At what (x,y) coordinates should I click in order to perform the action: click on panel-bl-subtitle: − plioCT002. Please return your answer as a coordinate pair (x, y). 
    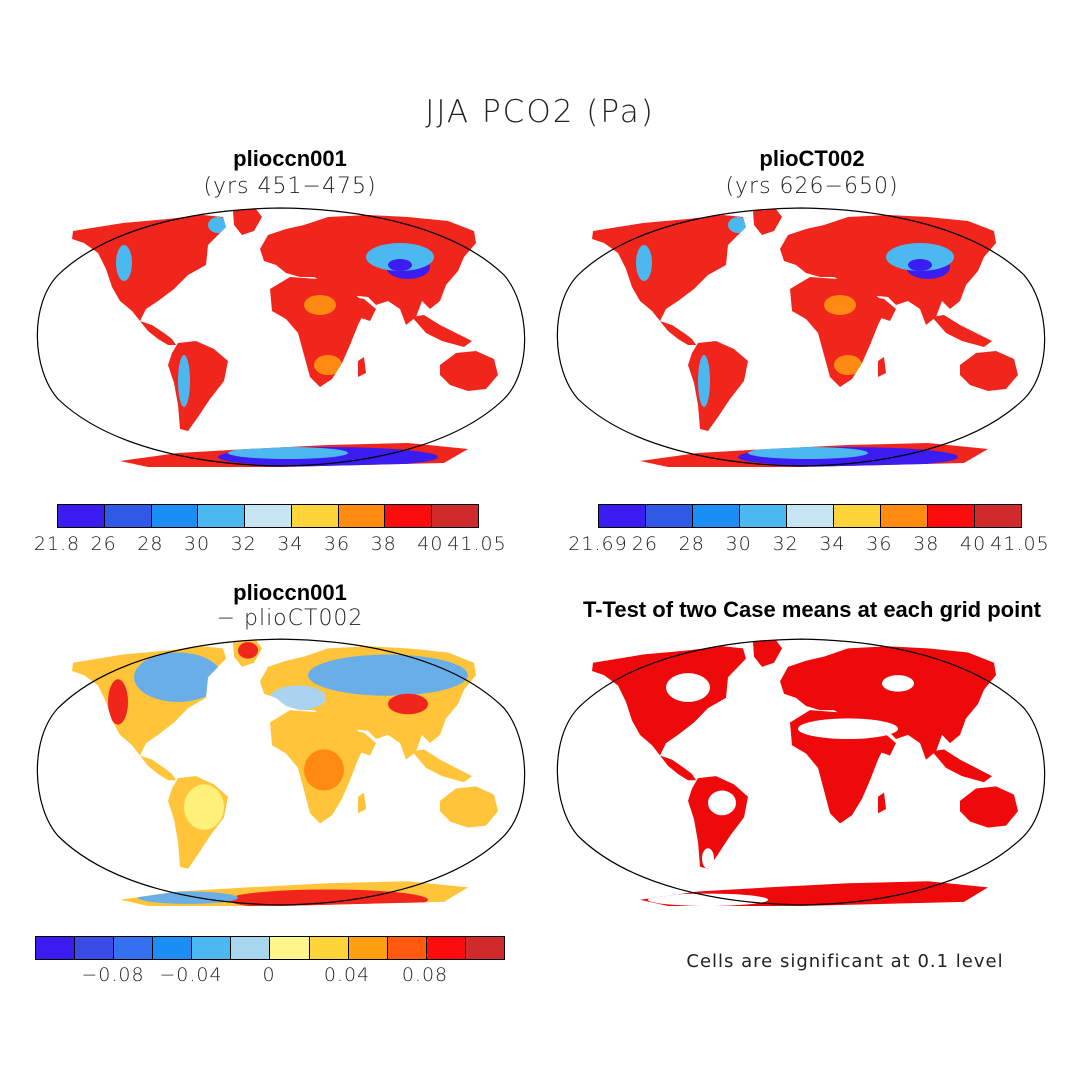
    Looking at the image, I should click on (290, 618).